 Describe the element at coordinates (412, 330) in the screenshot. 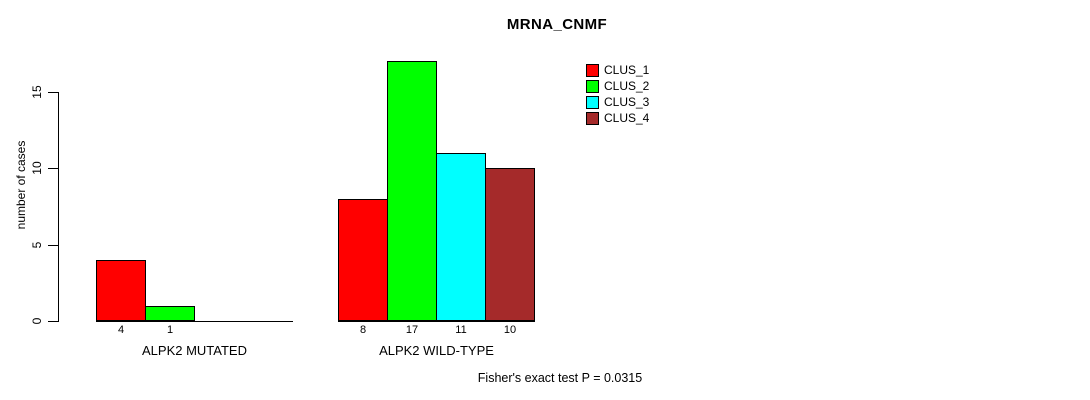

I see `bar-value-label: 17` at that location.